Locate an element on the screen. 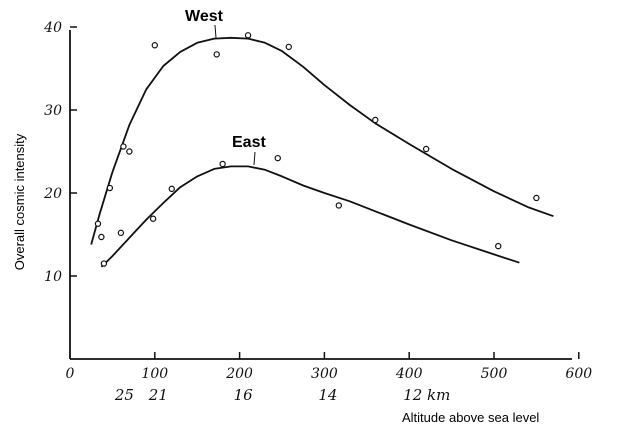 The image size is (639, 442). x-tick-label: 600 is located at coordinates (578, 374).